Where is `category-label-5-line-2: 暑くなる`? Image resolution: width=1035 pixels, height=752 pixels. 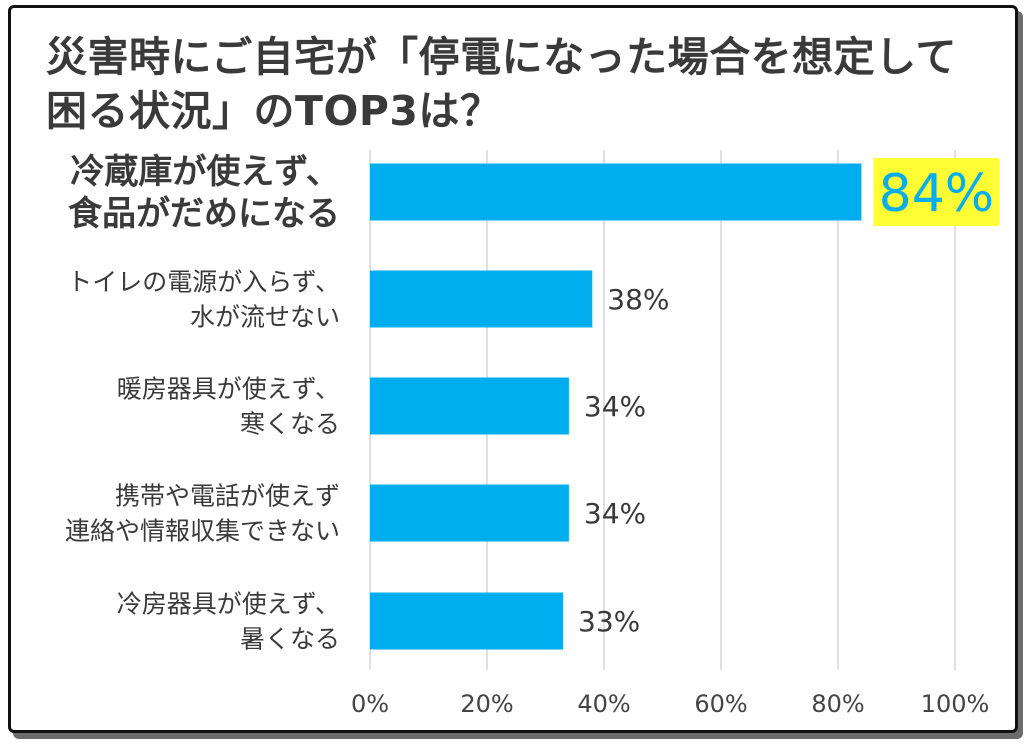
category-label-5-line-2: 暑くなる is located at coordinates (290, 639).